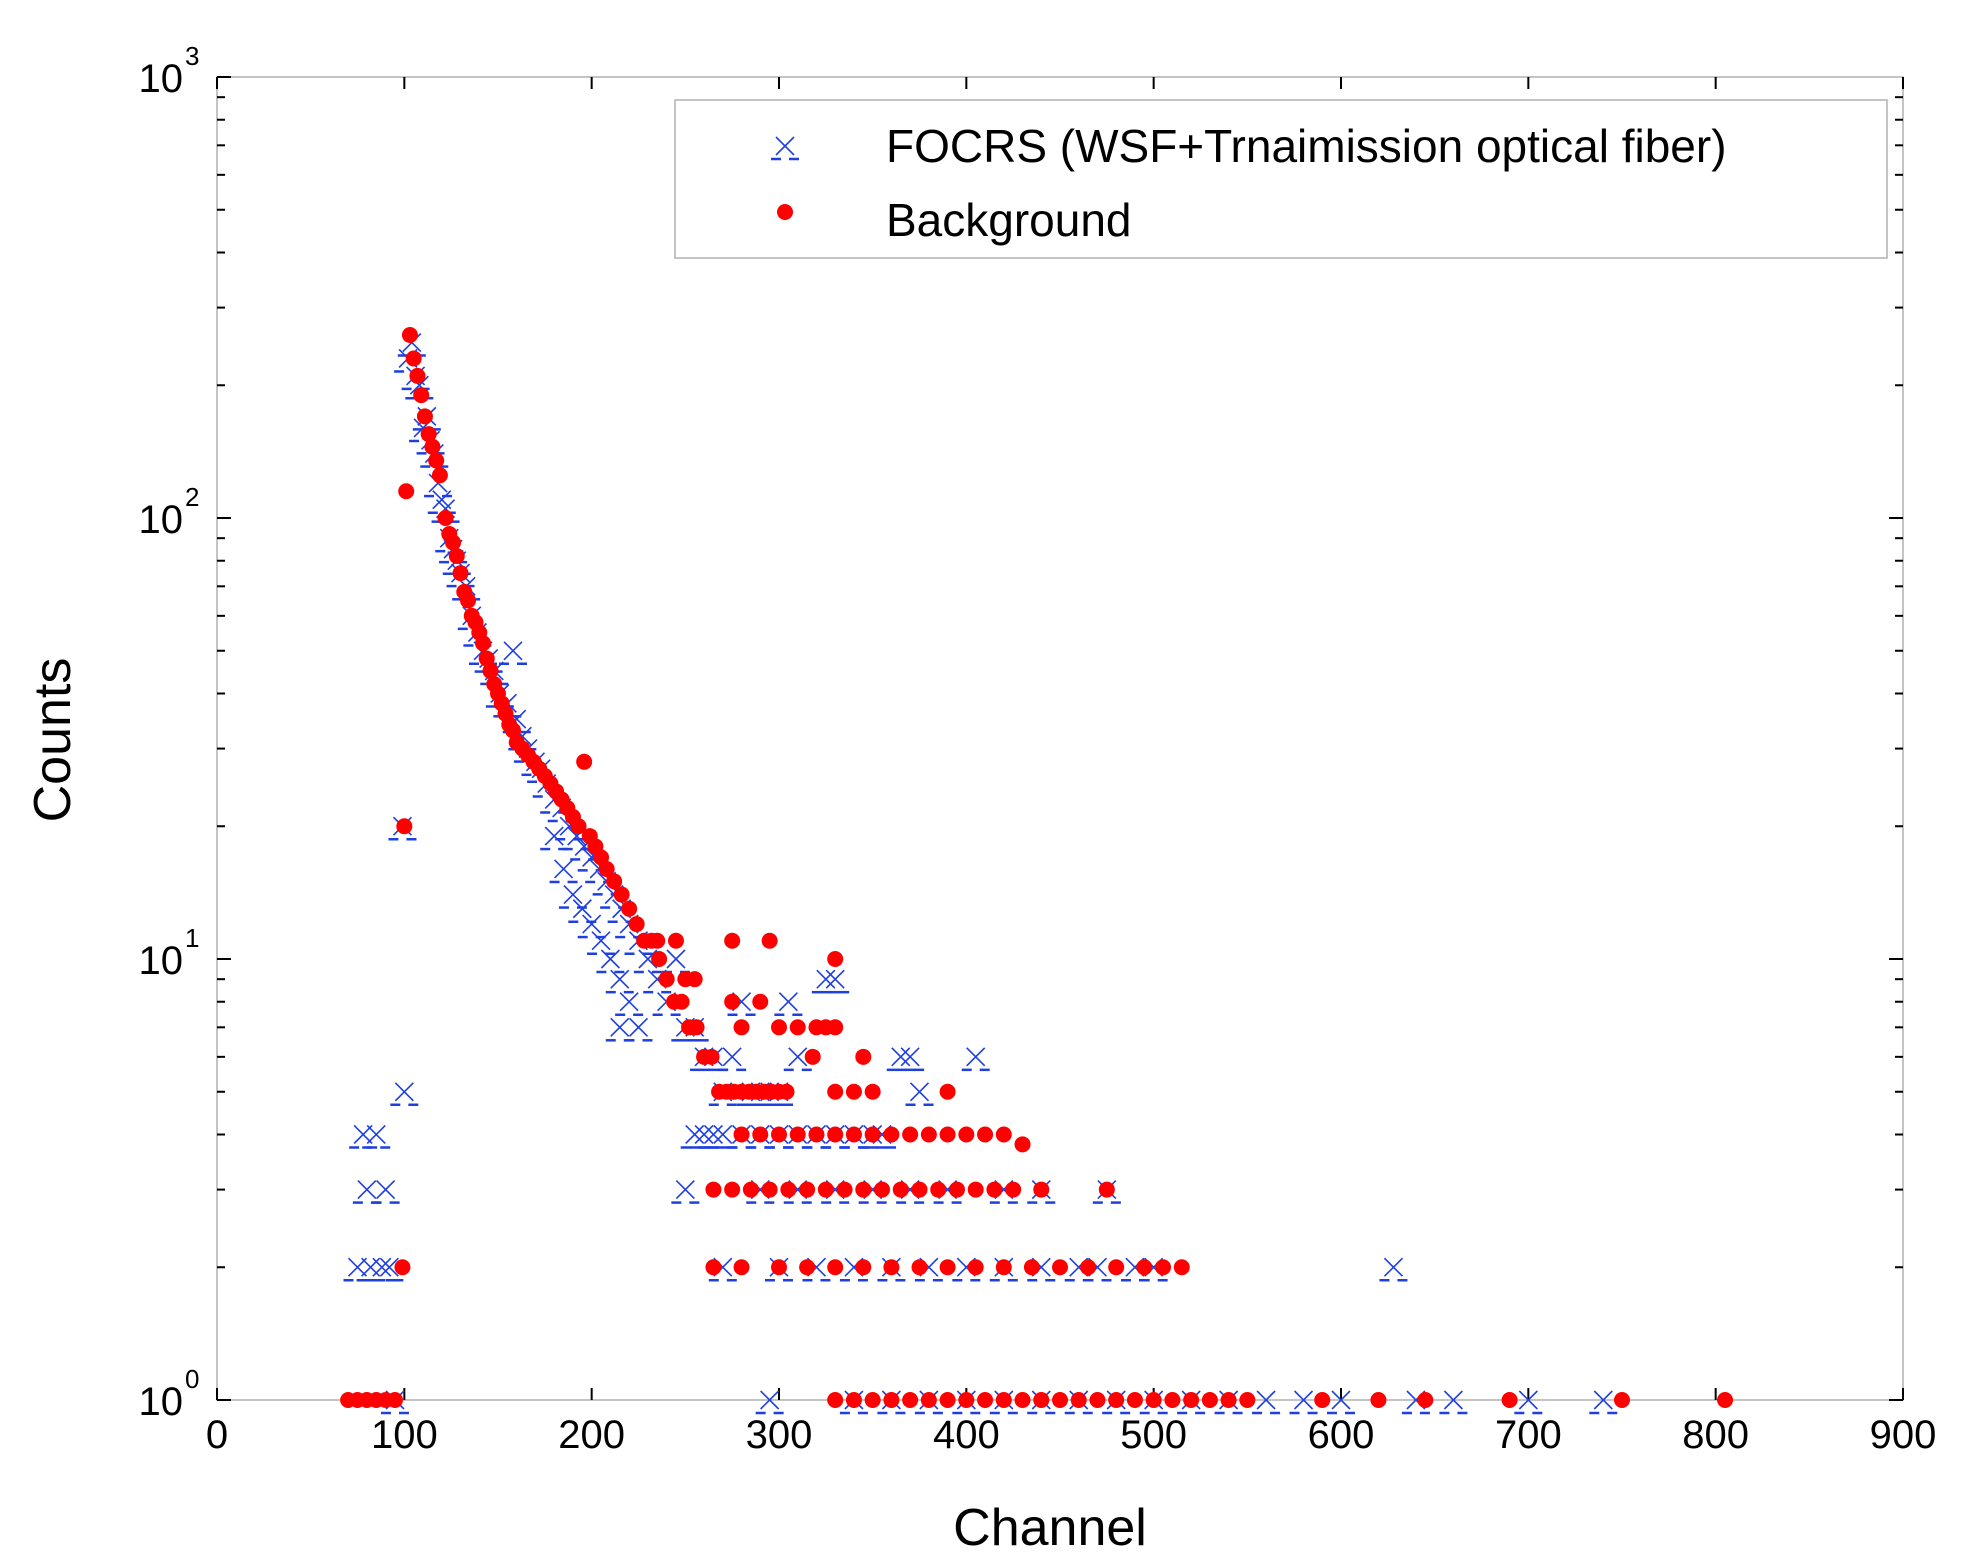 This screenshot has height=1565, width=1964. I want to click on x-tick-label: 0, so click(217, 1435).